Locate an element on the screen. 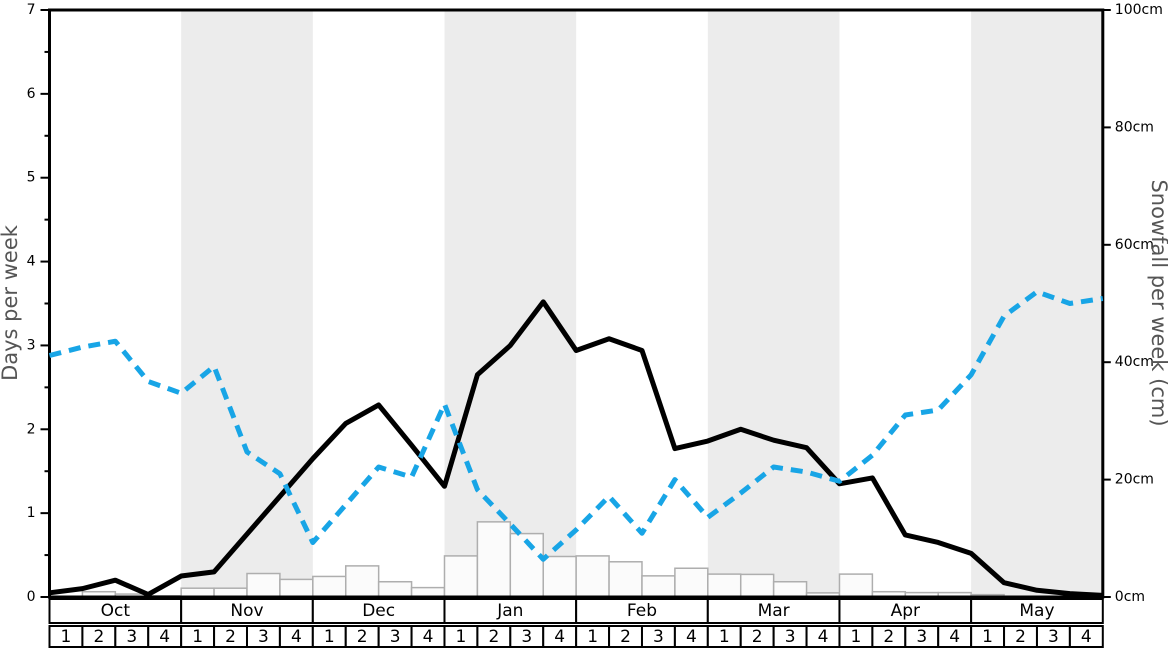 This screenshot has width=1168, height=648. month-band-may is located at coordinates (1037, 303).